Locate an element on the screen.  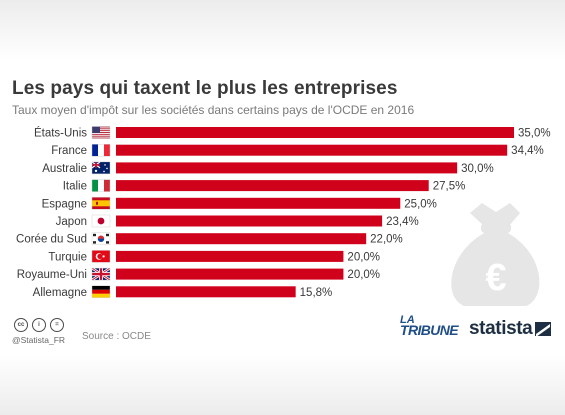
category-label: Australie is located at coordinates (64, 169).